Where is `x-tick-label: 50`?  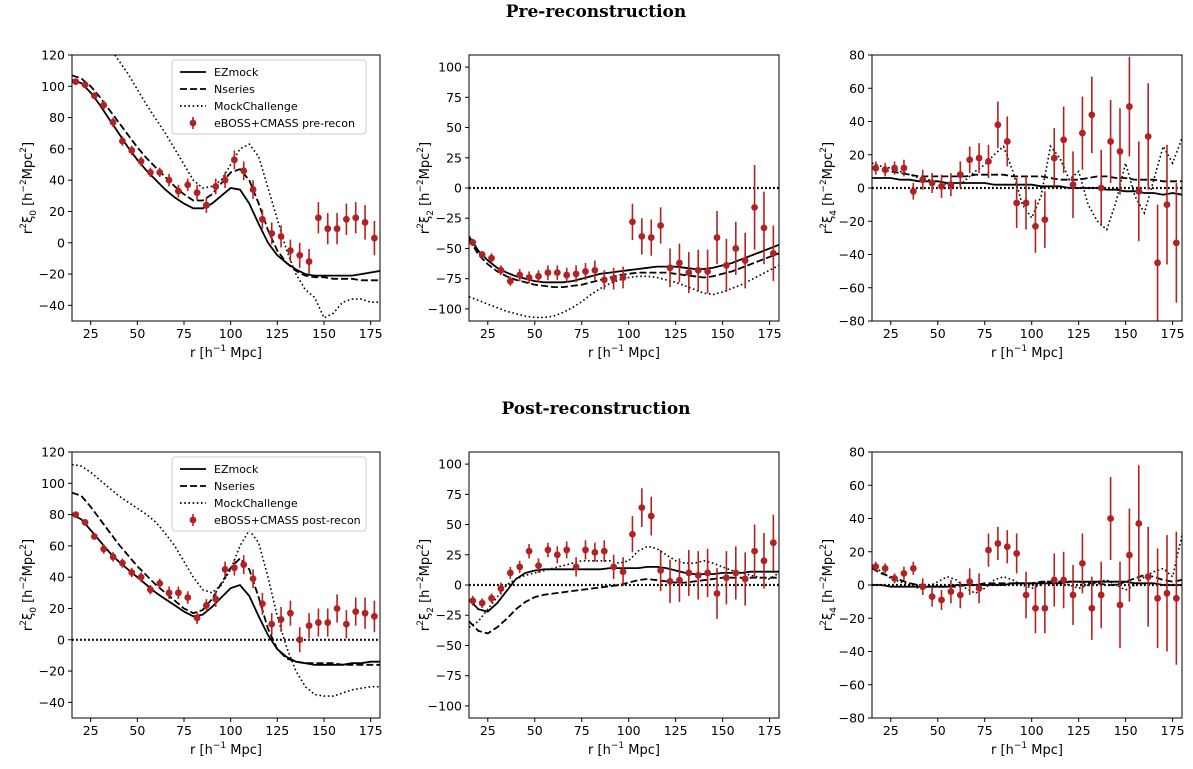 x-tick-label: 50 is located at coordinates (938, 730).